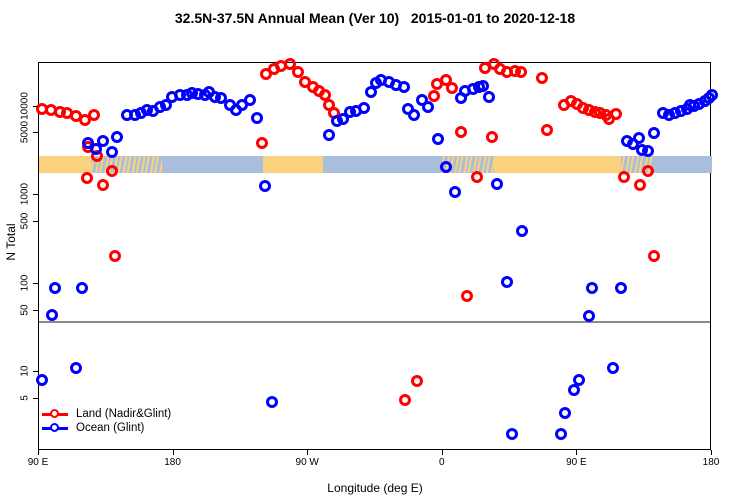  What do you see at coordinates (25, 105) in the screenshot?
I see `y-axis-tick-label: 10000` at bounding box center [25, 105].